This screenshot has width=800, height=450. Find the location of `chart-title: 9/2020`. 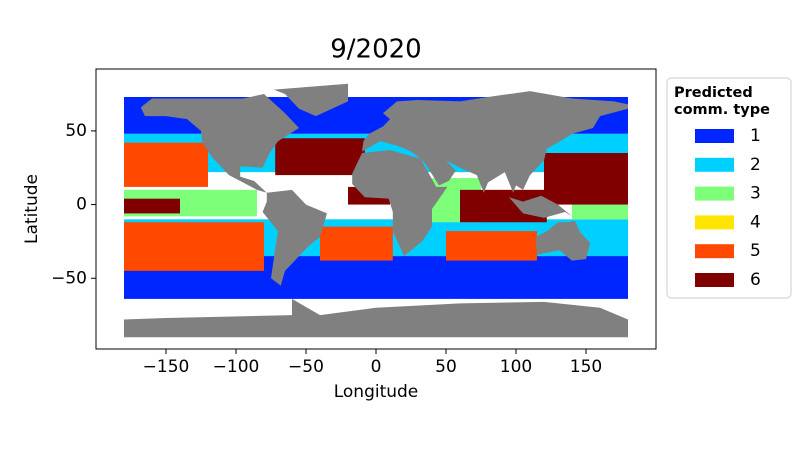

chart-title: 9/2020 is located at coordinates (375, 50).